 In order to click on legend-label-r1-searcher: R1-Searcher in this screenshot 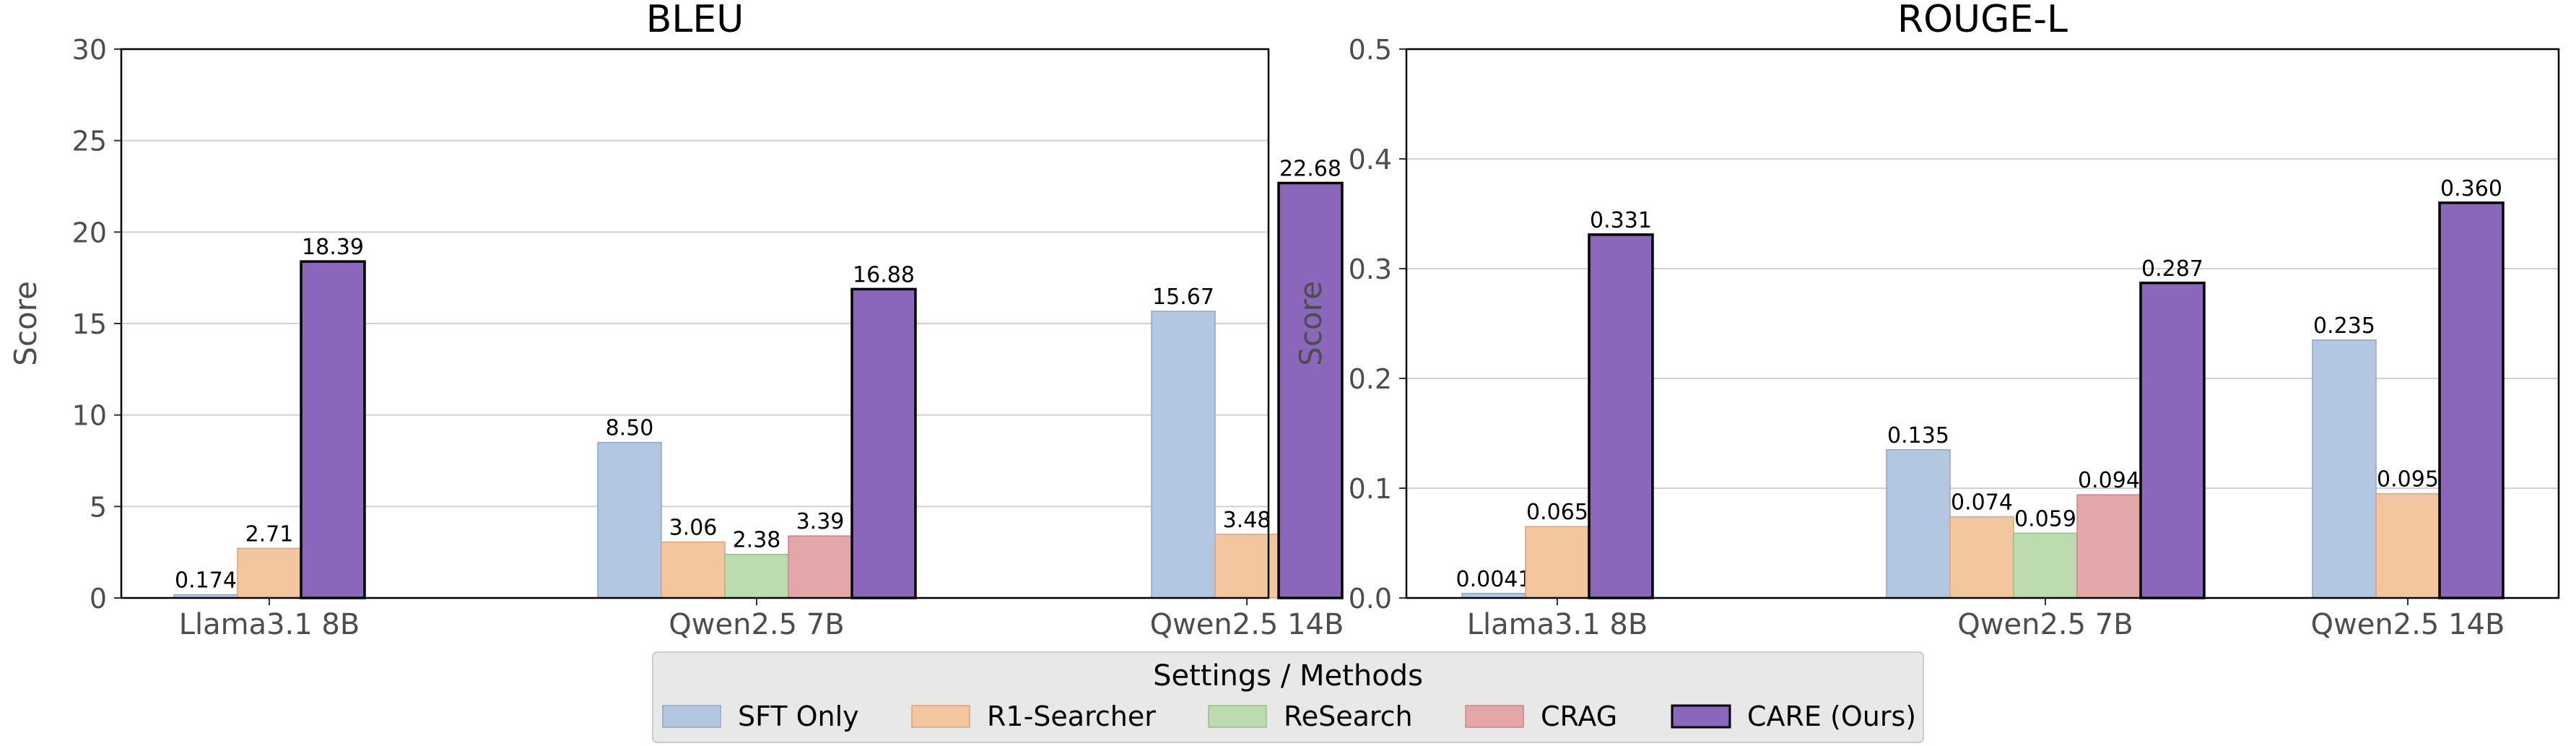, I will do `click(1071, 716)`.